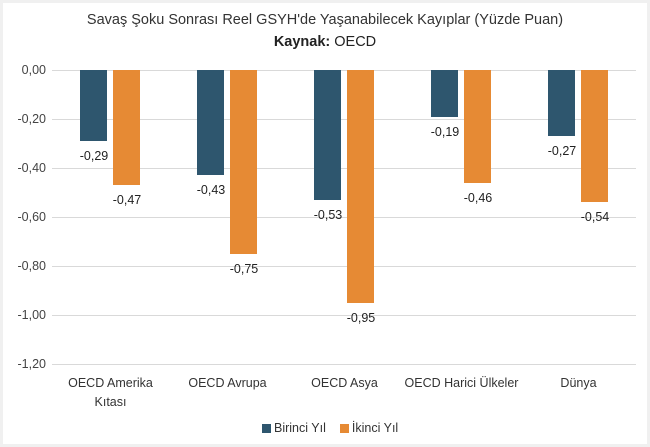  What do you see at coordinates (461, 383) in the screenshot?
I see `x-category-label: OECD Harici Ülkeler` at bounding box center [461, 383].